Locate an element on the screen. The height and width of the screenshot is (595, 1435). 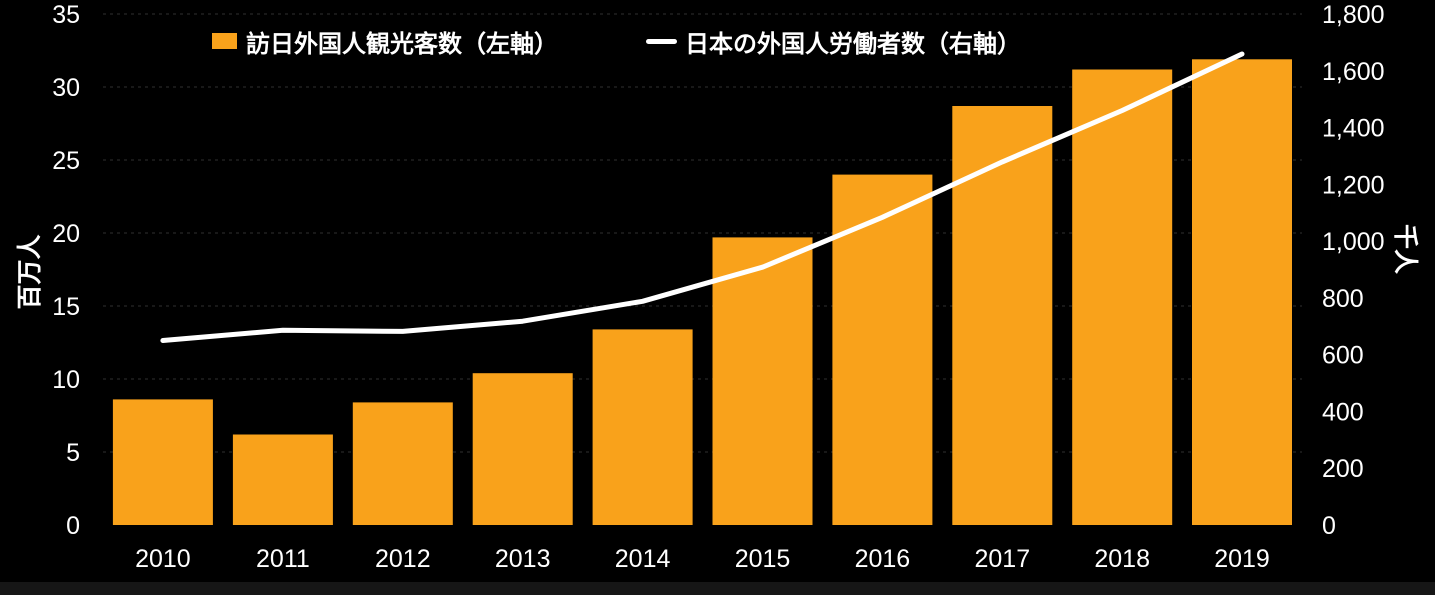
left-axis-tick-15: 15 is located at coordinates (66, 307).